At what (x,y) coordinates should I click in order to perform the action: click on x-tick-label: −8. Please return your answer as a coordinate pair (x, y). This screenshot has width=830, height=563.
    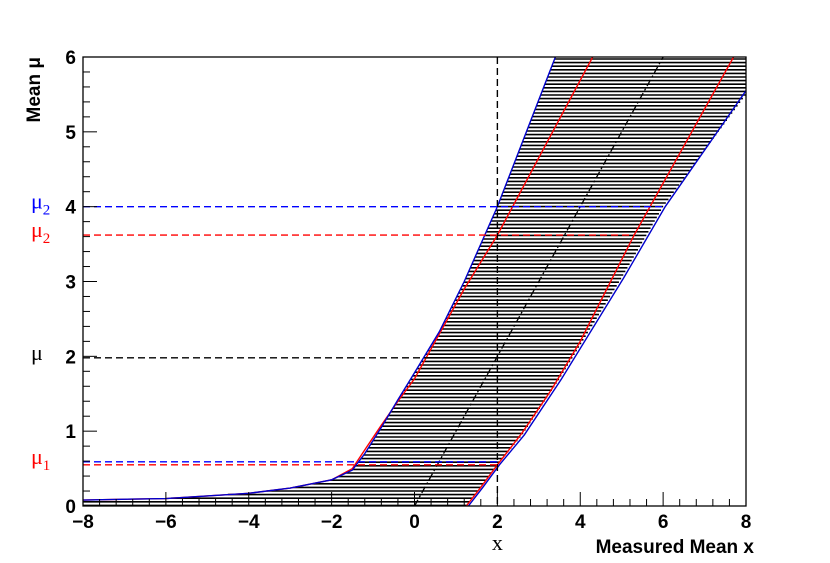
    Looking at the image, I should click on (83, 522).